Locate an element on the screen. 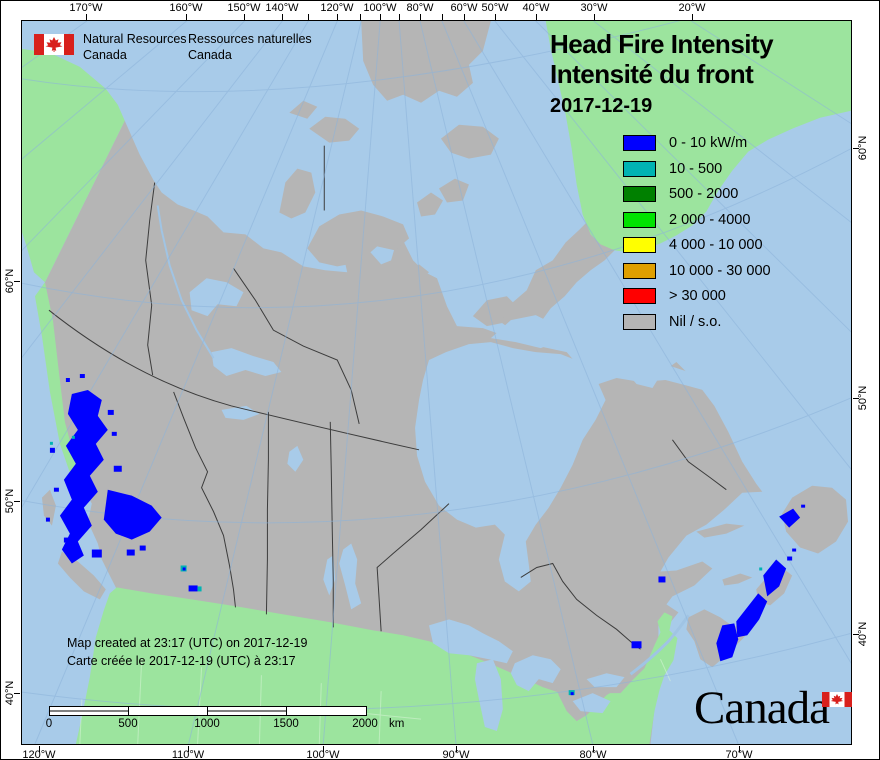 This screenshot has height=760, width=880. axis-label-top: 120°W is located at coordinates (337, 8).